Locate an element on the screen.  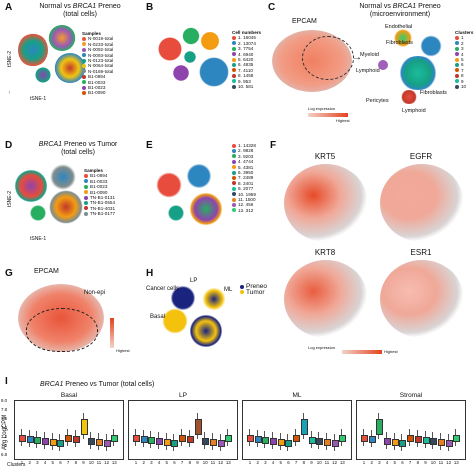
panel-b-legend-label: 4. 6940 is located at coordinates (246, 54).